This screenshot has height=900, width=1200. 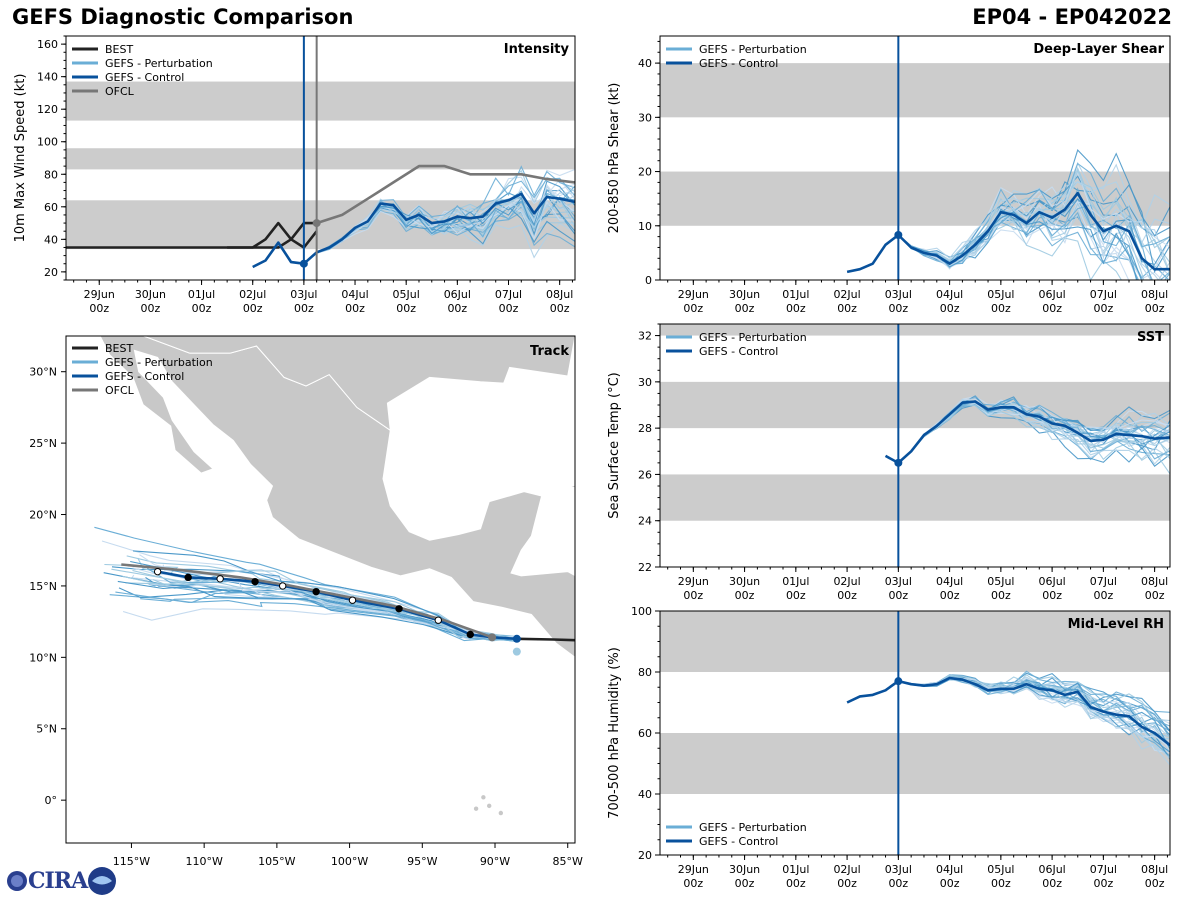 What do you see at coordinates (1103, 294) in the screenshot?
I see `shear-xtick-label: 07Jul` at bounding box center [1103, 294].